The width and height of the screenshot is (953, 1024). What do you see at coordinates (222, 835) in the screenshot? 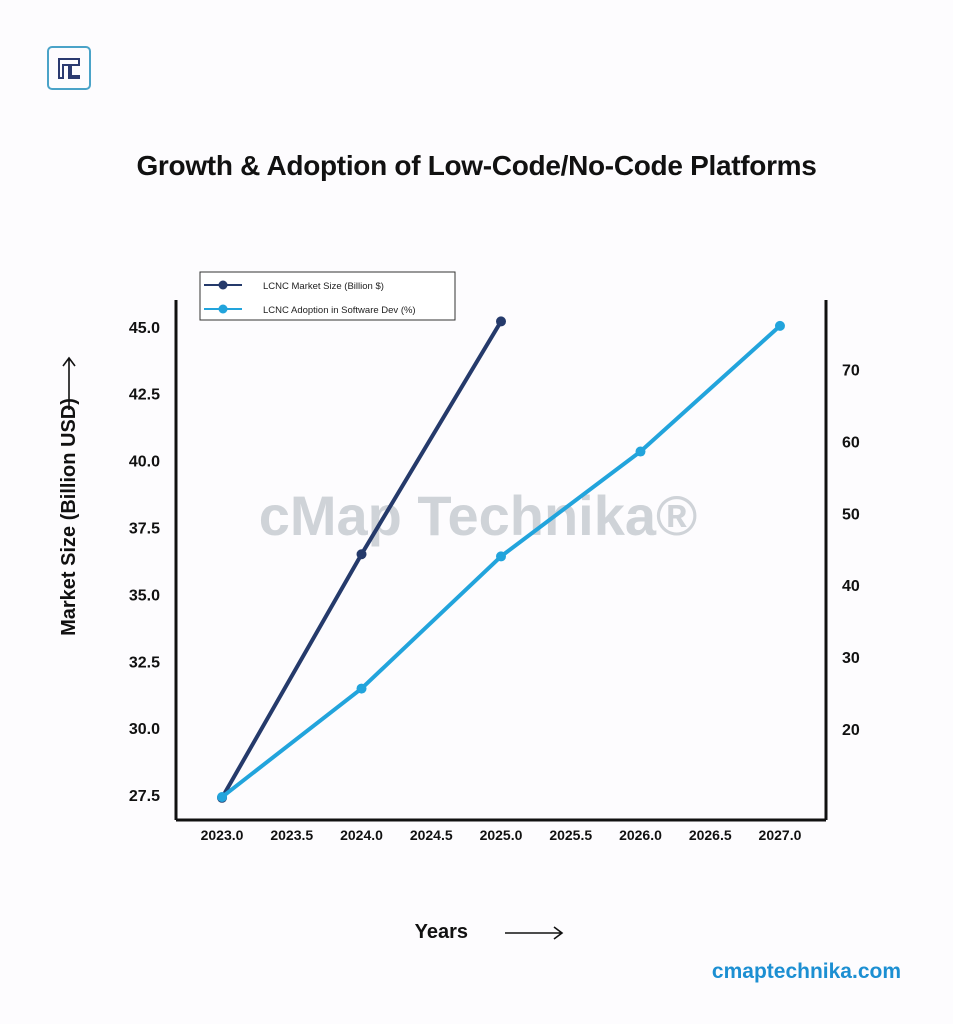
I see `x-tick-label: 2023.0` at bounding box center [222, 835].